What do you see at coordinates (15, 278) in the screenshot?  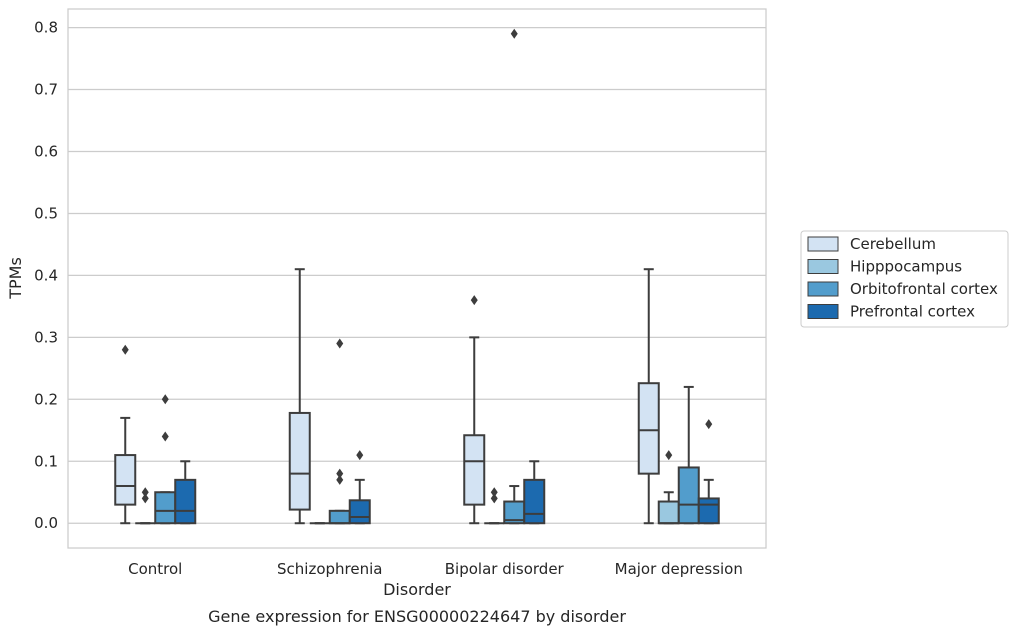 I see `y-axis-title: TPMs` at bounding box center [15, 278].